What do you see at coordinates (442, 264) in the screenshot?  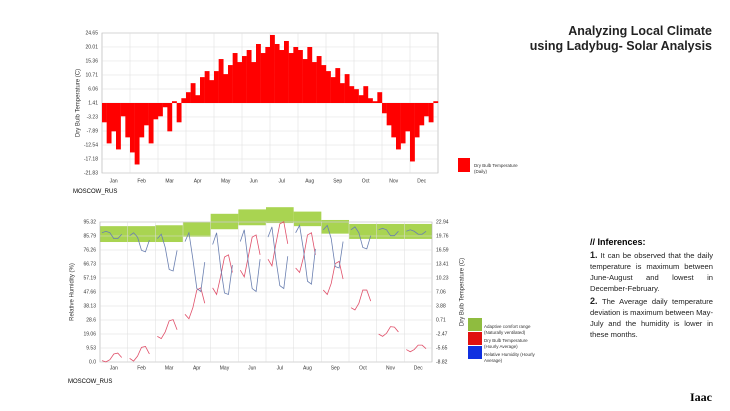 I see `tick-label: 13.41` at bounding box center [442, 264].